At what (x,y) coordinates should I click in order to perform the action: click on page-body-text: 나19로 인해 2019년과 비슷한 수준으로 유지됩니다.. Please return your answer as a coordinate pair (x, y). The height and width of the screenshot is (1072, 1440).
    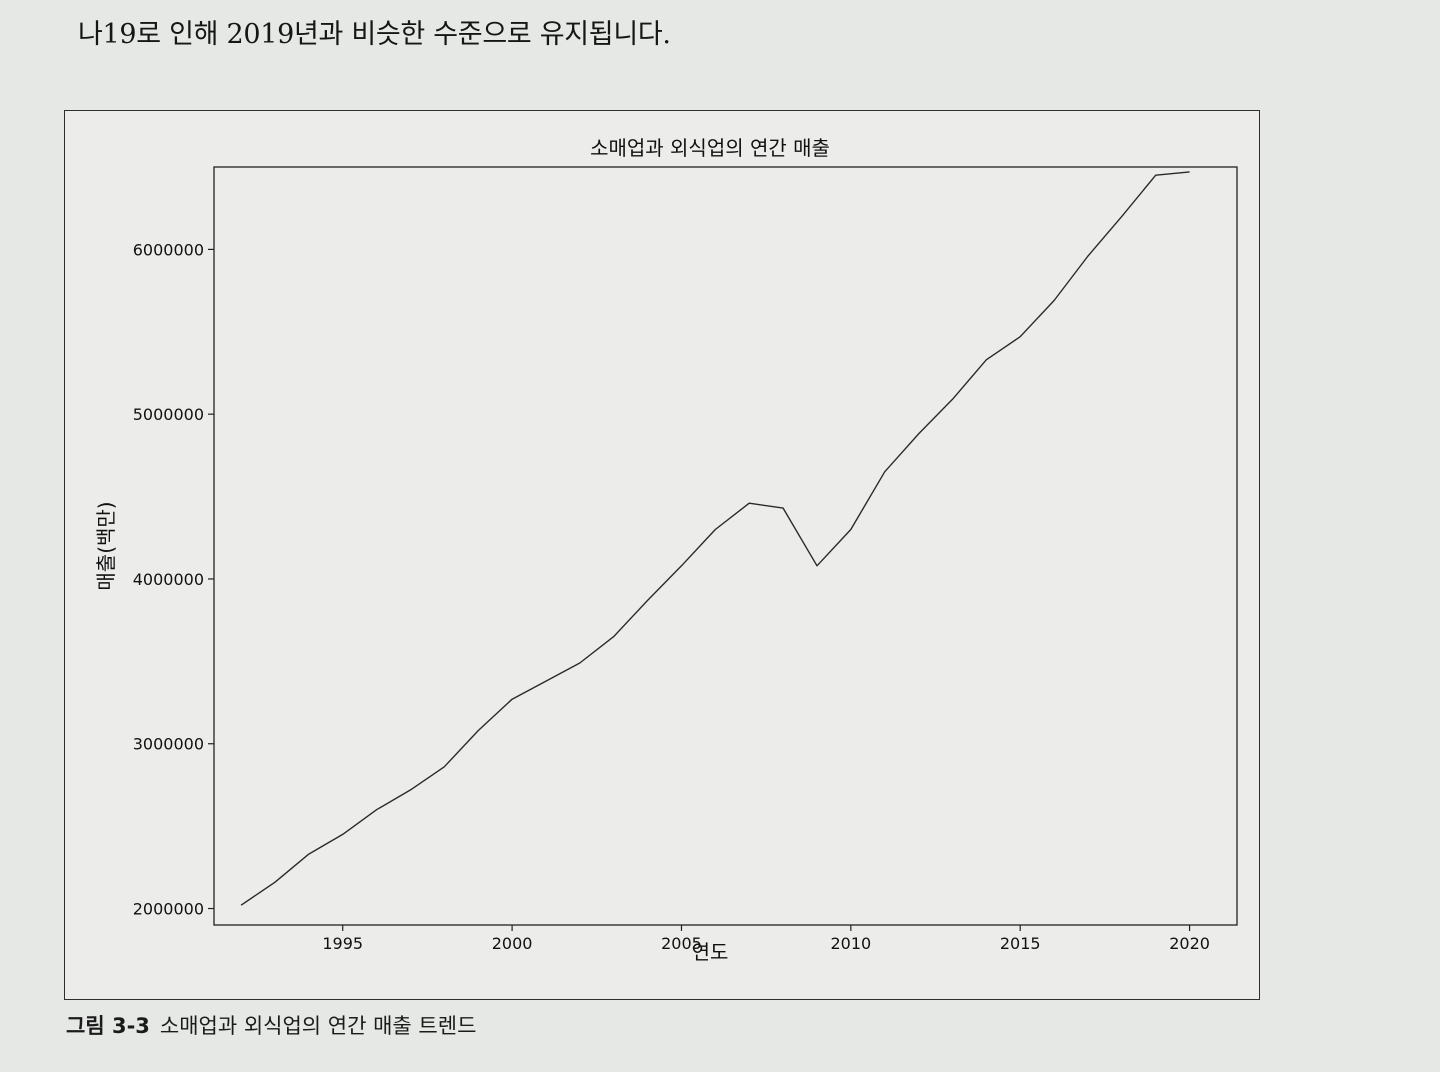
    Looking at the image, I should click on (374, 34).